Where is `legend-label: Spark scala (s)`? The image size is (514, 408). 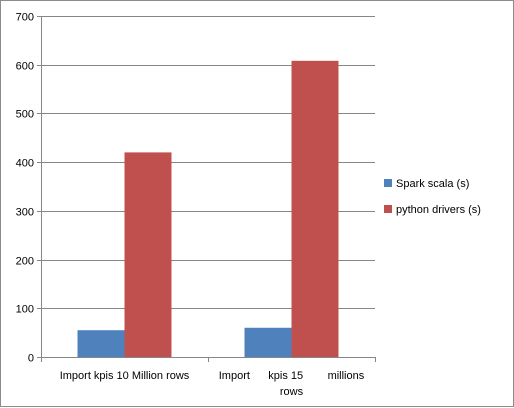
legend-label: Spark scala (s) is located at coordinates (432, 184).